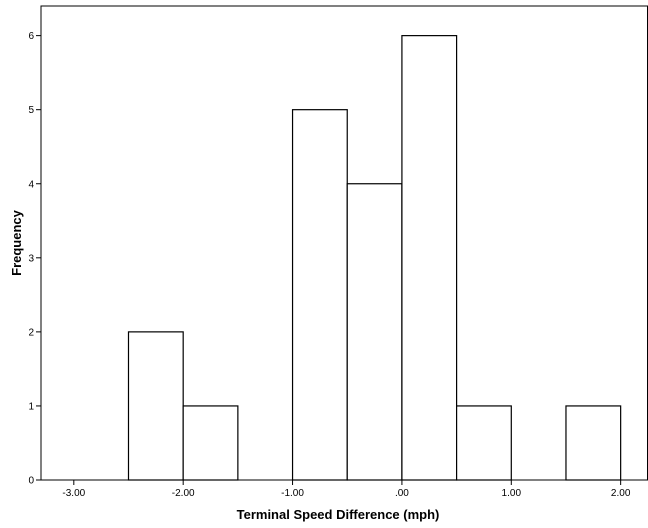 Image resolution: width=648 pixels, height=528 pixels. I want to click on y-tick-label: 1, so click(31, 406).